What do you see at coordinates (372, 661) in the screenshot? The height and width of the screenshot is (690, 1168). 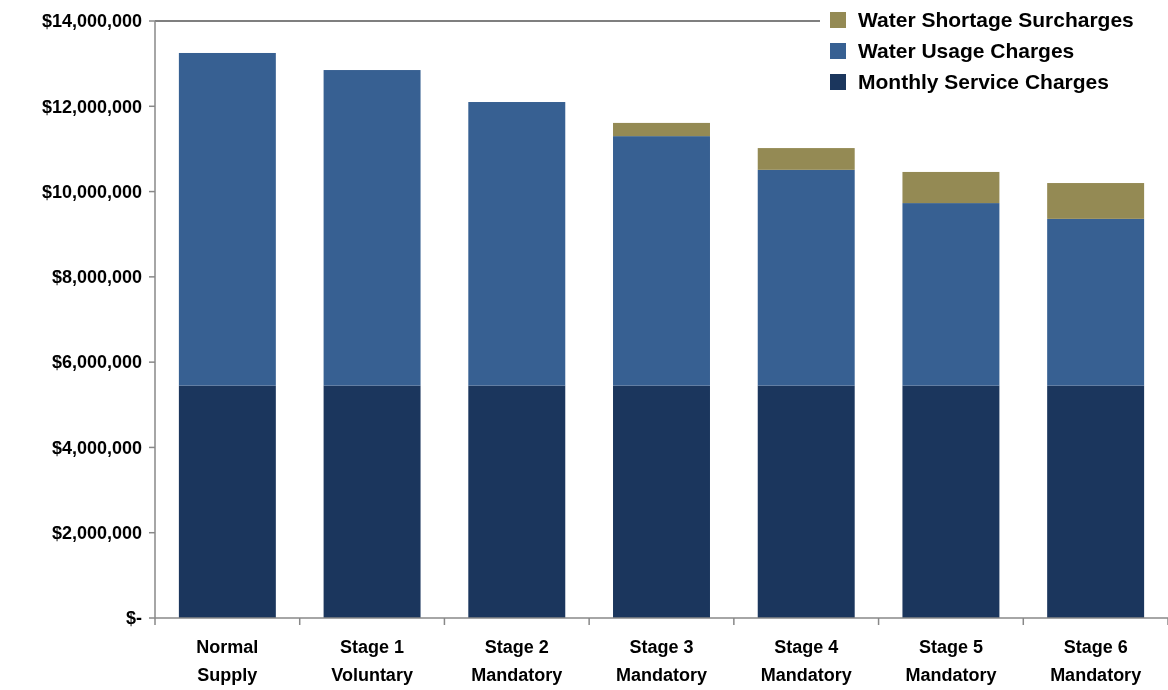 I see `x-tick-label: Stage 1 Voluntary` at bounding box center [372, 661].